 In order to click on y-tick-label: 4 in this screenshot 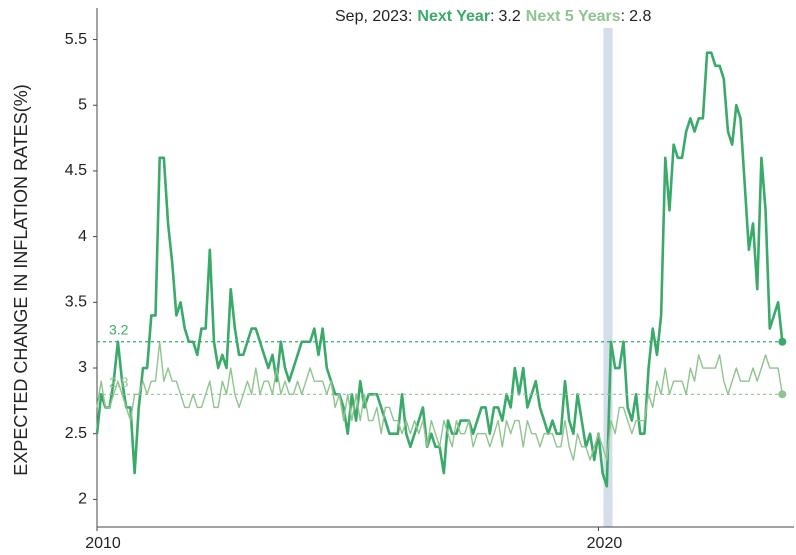, I will do `click(82, 236)`.